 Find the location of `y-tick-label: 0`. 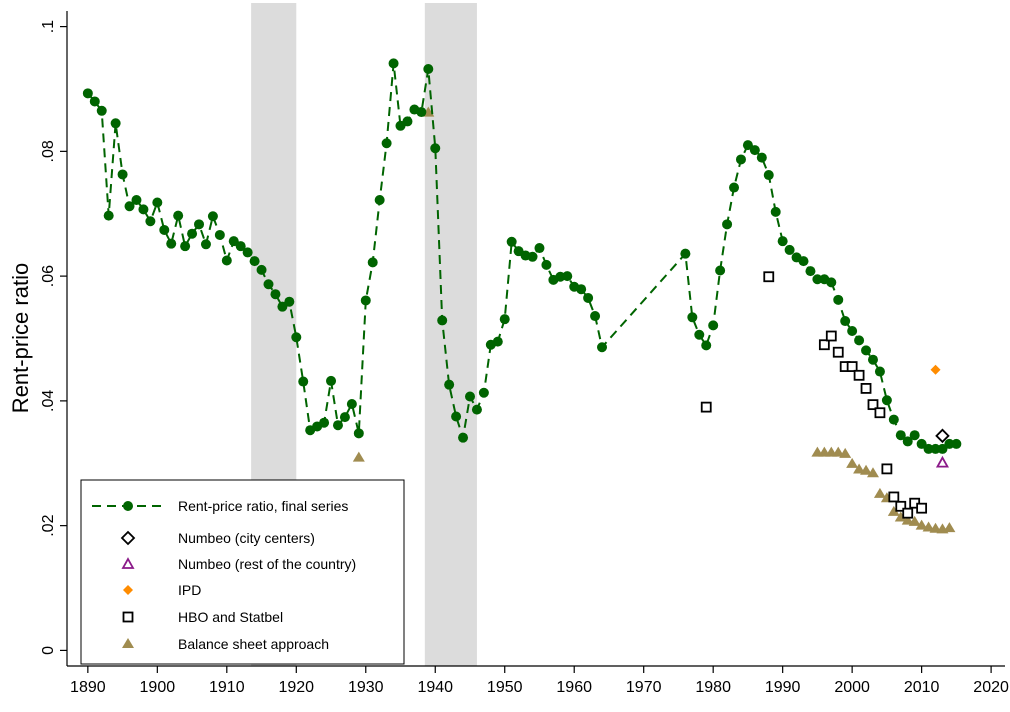

y-tick-label: 0 is located at coordinates (48, 650).